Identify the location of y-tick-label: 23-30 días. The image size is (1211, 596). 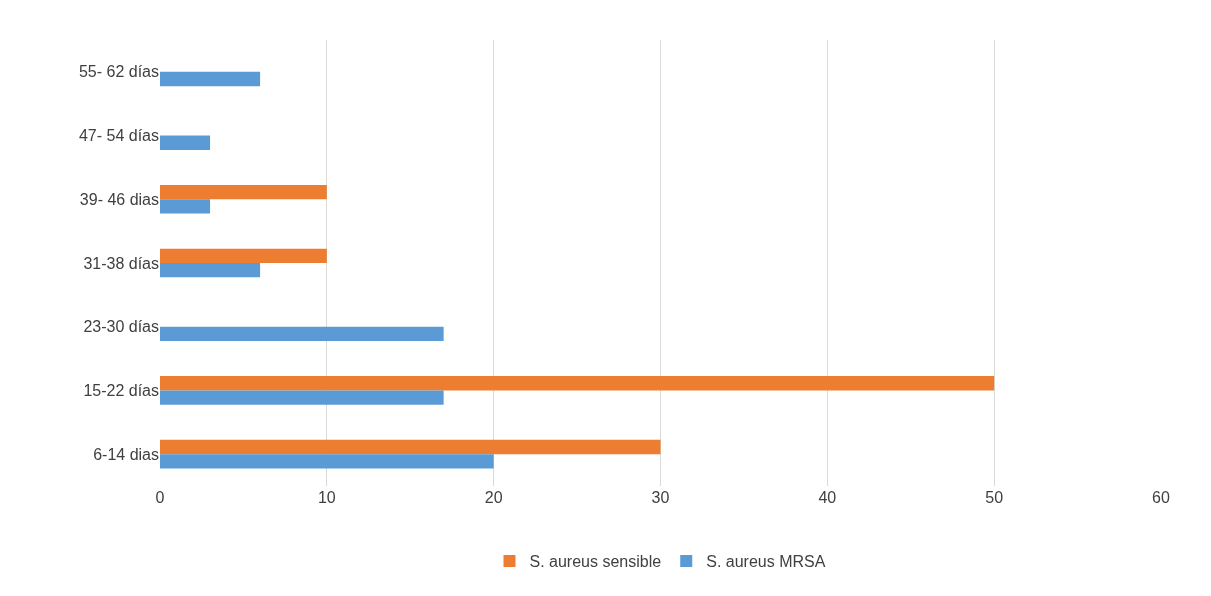
(121, 327).